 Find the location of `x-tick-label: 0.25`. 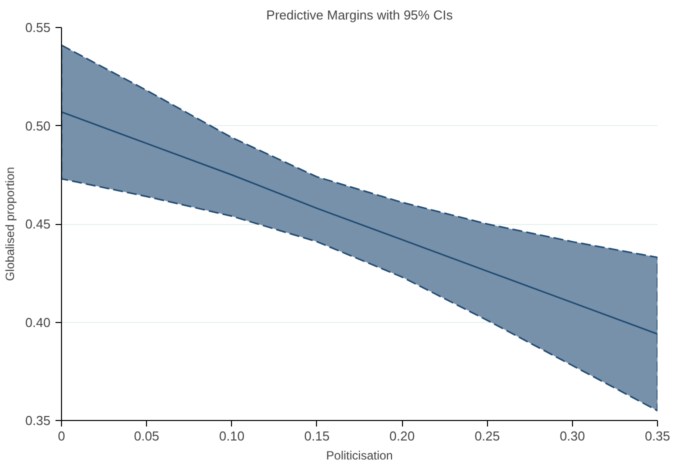

x-tick-label: 0.25 is located at coordinates (487, 436).